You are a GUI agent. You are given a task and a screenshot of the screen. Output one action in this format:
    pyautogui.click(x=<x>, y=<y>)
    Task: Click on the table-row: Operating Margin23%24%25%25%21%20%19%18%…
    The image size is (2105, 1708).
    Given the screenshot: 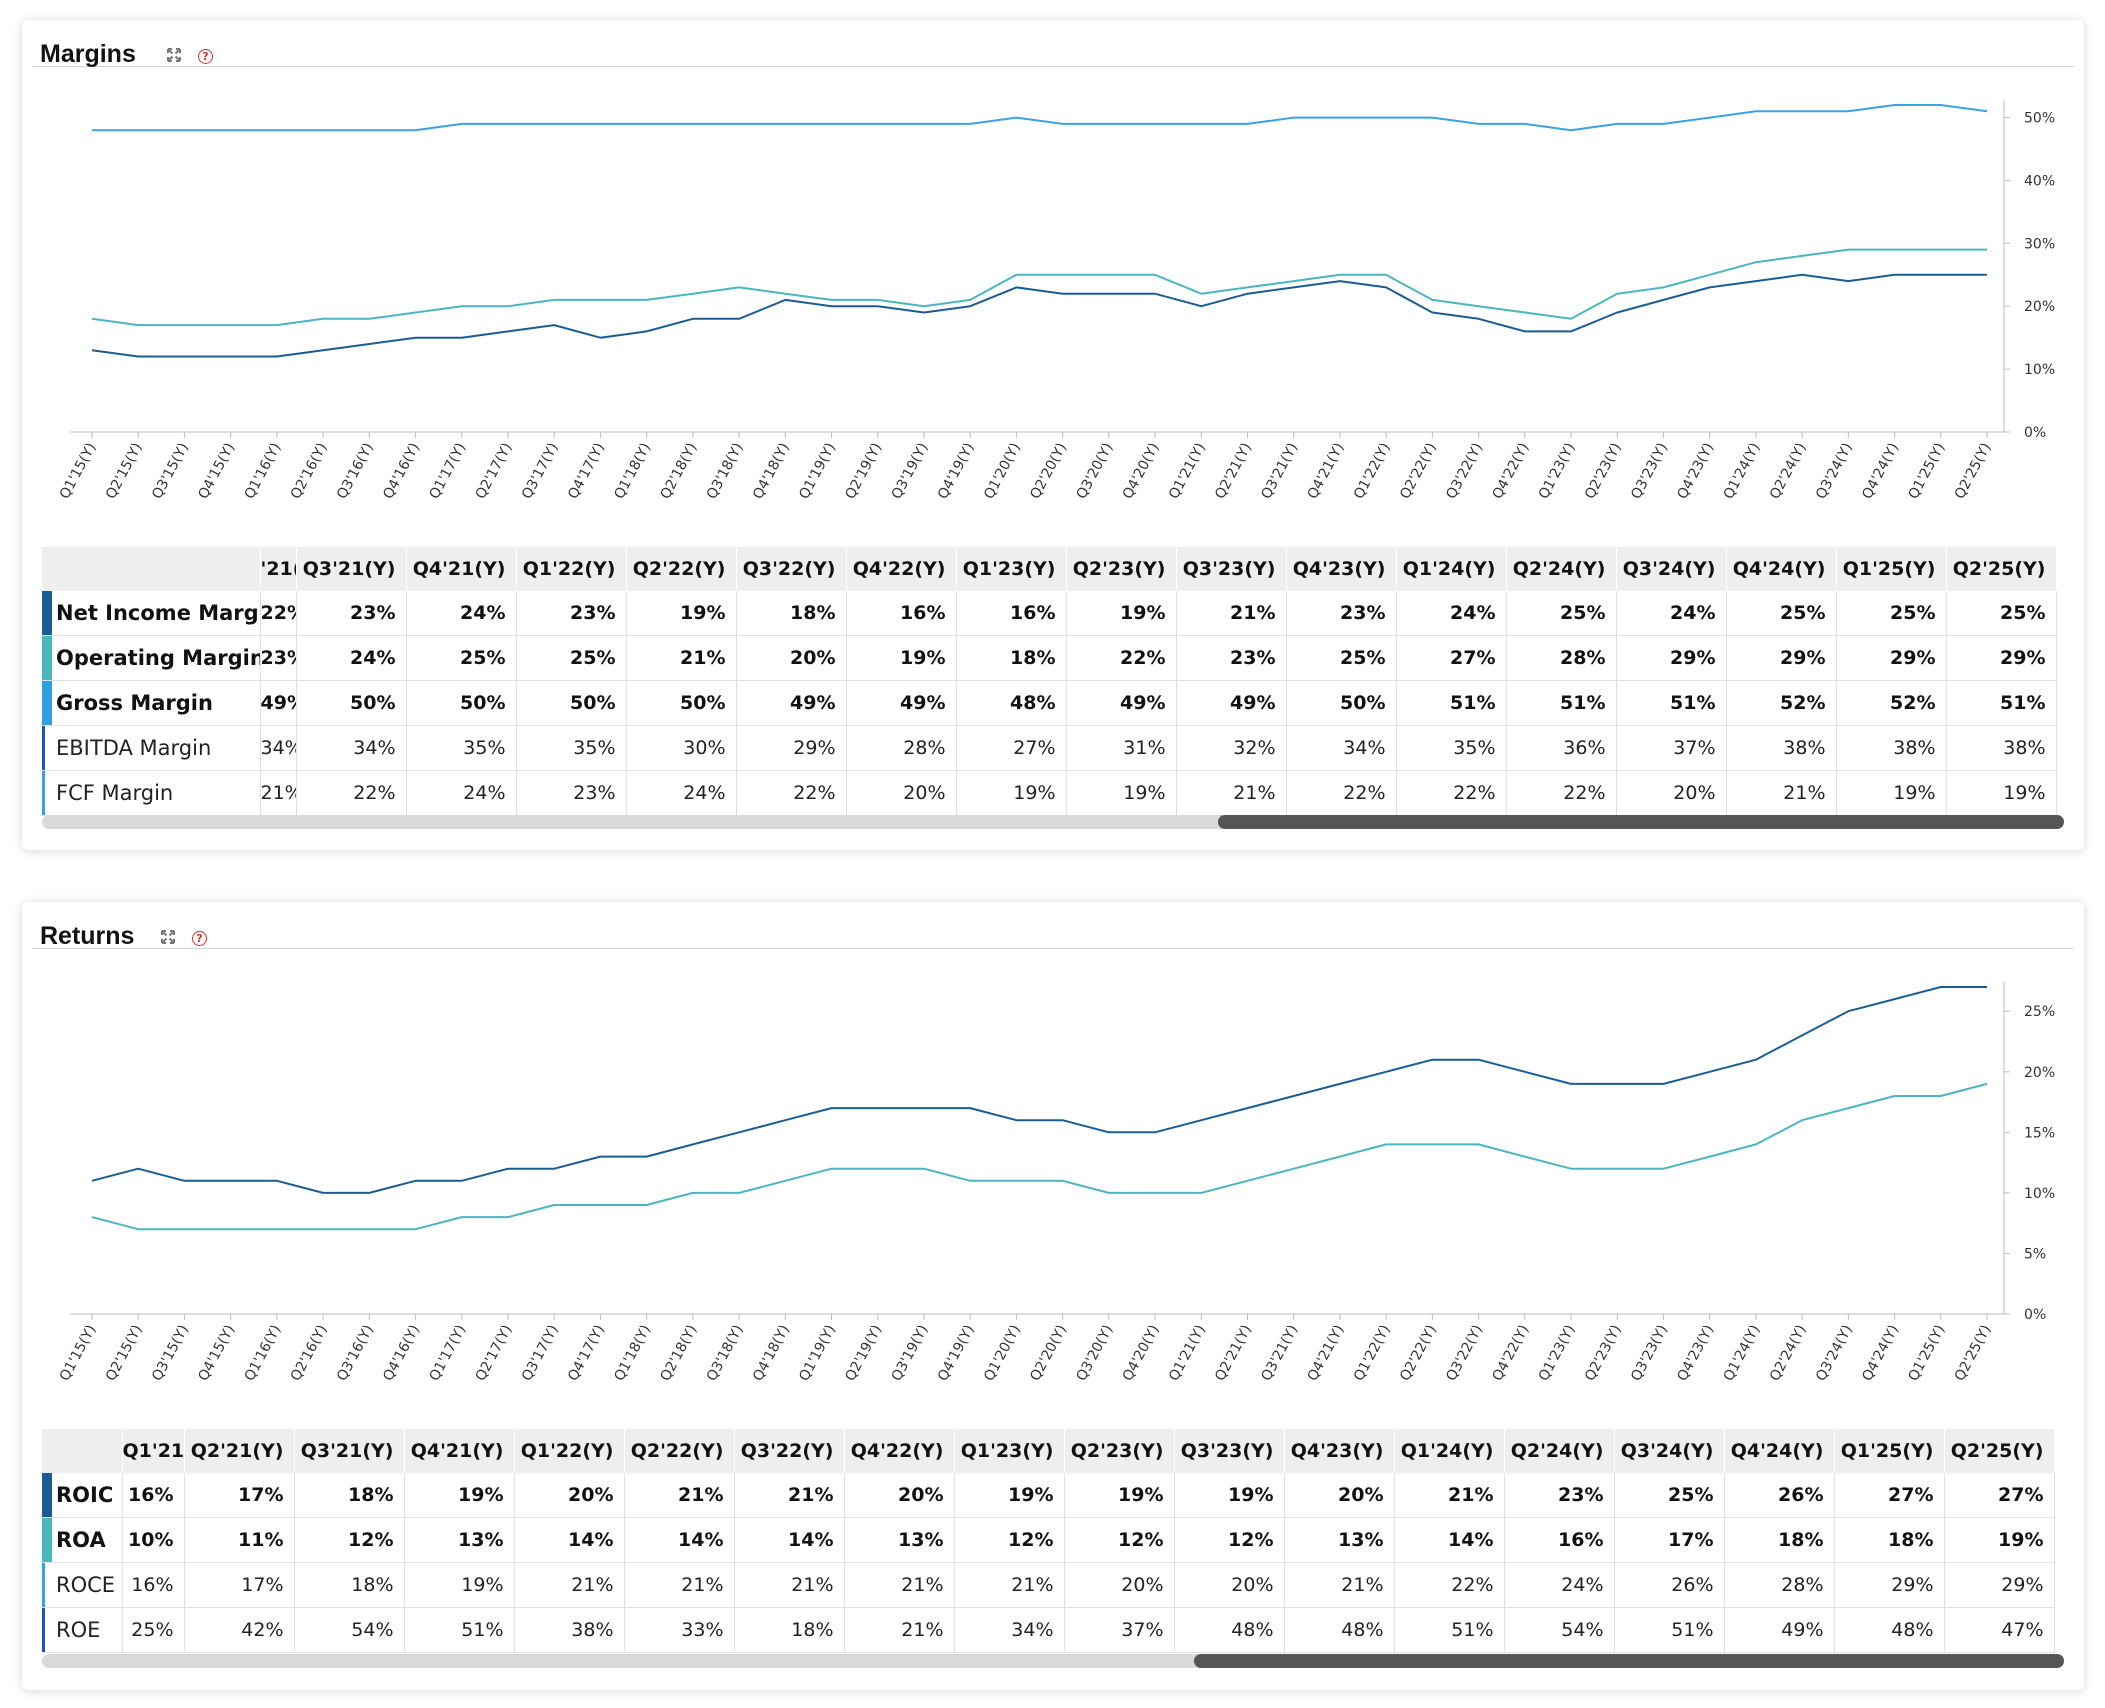 What is the action you would take?
    pyautogui.click(x=1049, y=658)
    